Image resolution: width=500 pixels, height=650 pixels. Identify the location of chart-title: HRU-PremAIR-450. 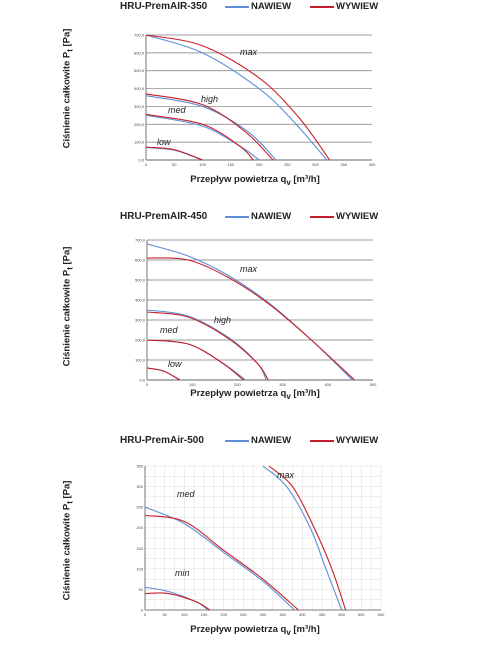
(164, 216).